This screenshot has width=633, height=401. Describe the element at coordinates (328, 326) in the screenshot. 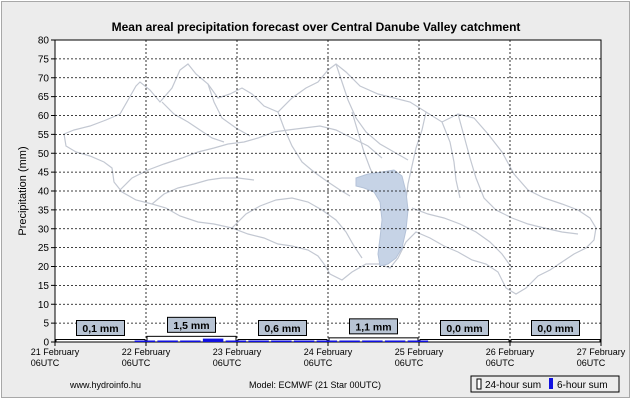

I see `daily-sum-labels: 0,1 mm 1,5 mm 0,6 mm 1,1 mm 0,0 mm 0,0 mm` at that location.